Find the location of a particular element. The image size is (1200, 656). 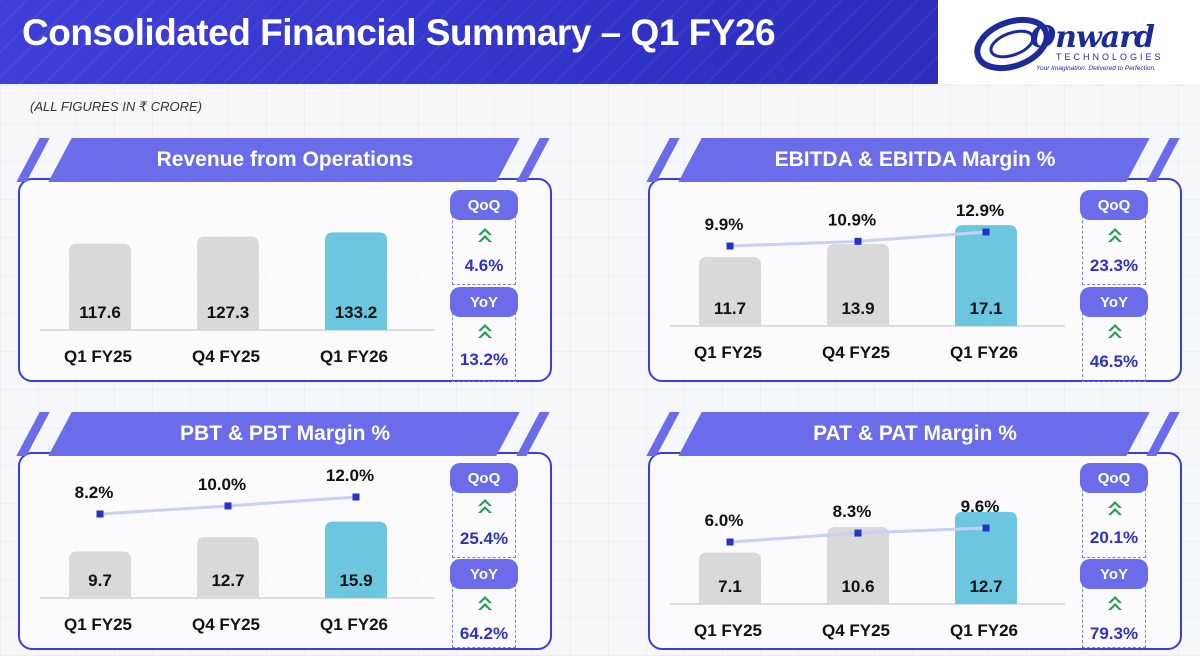

header-texture is located at coordinates (469, 42).